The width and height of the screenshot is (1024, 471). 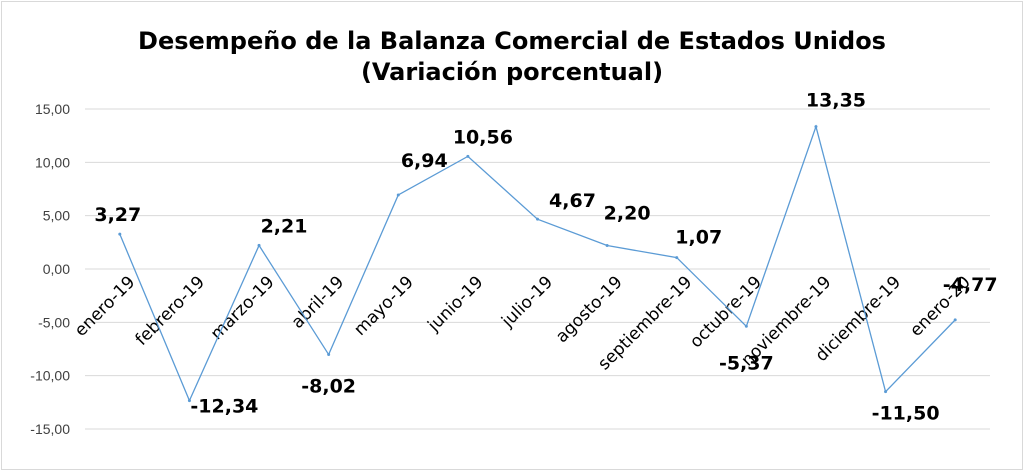 I want to click on y-tick-label: 10,00, so click(x=52, y=162).